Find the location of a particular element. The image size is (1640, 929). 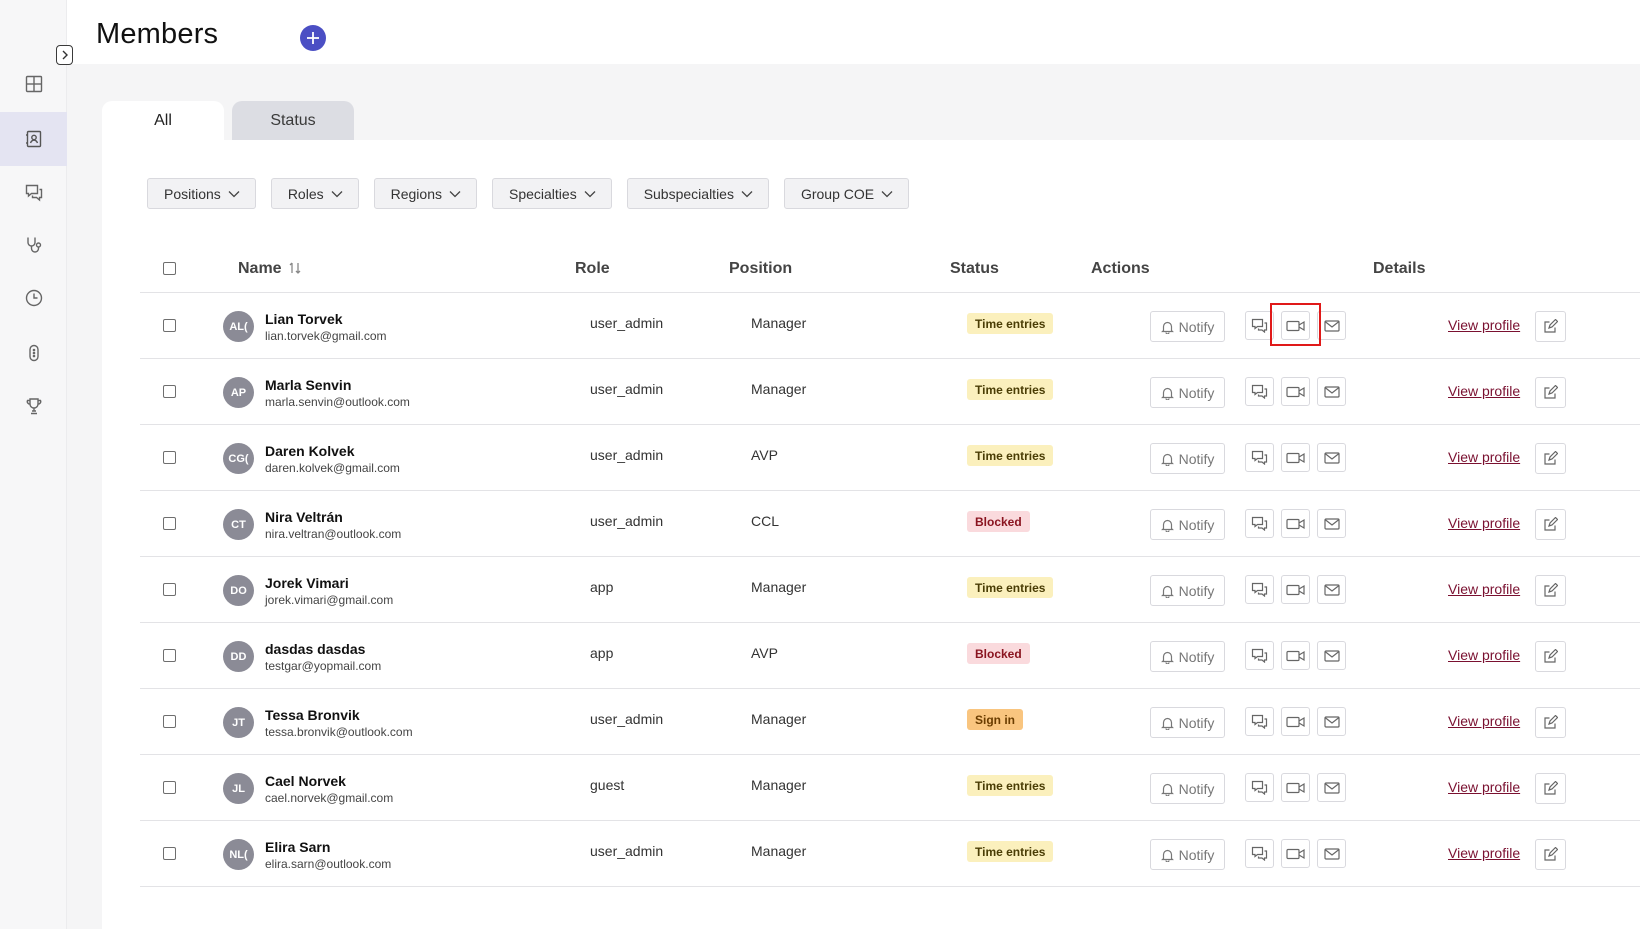

add-member-button is located at coordinates (313, 38).